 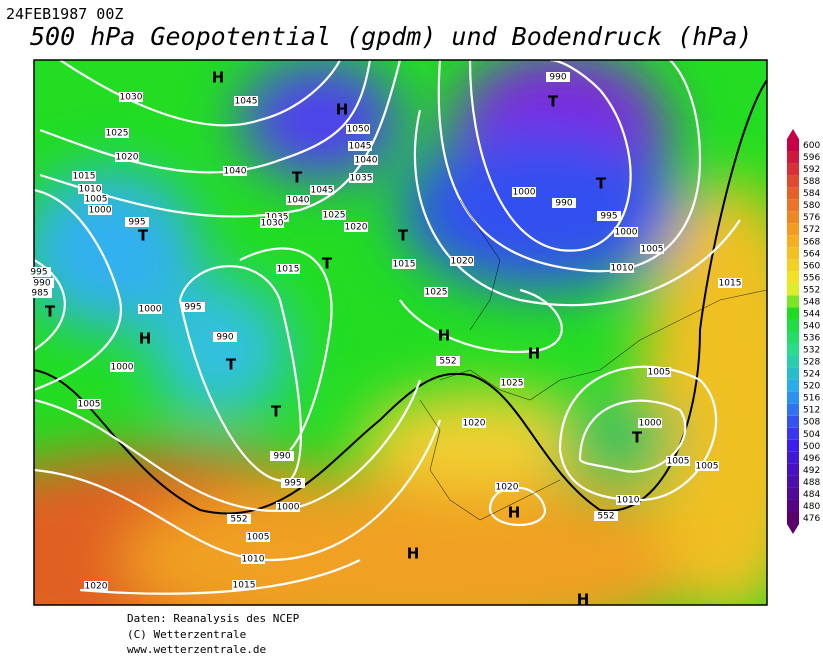 I want to click on isobar-label: 1000, so click(x=626, y=233).